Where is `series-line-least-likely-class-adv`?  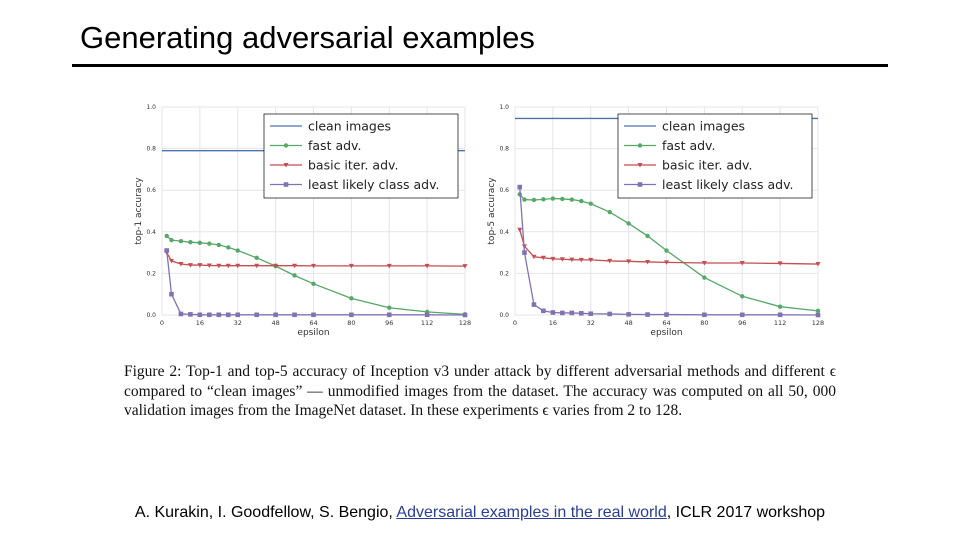
series-line-least-likely-class-adv is located at coordinates (669, 251).